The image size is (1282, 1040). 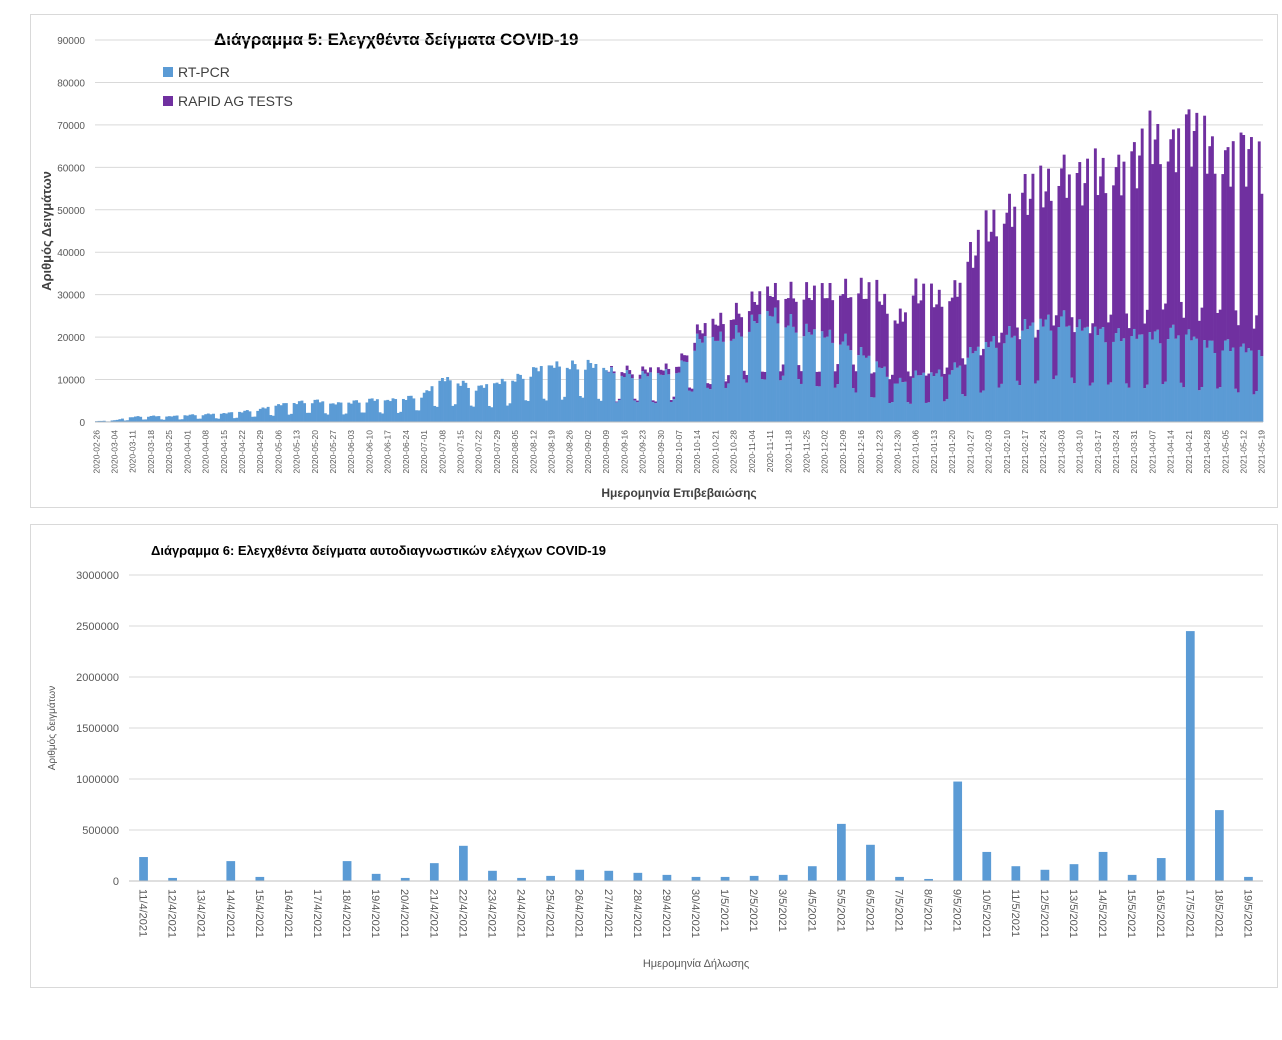 What do you see at coordinates (679, 452) in the screenshot?
I see `x-tick-label: 2020-10-07` at bounding box center [679, 452].